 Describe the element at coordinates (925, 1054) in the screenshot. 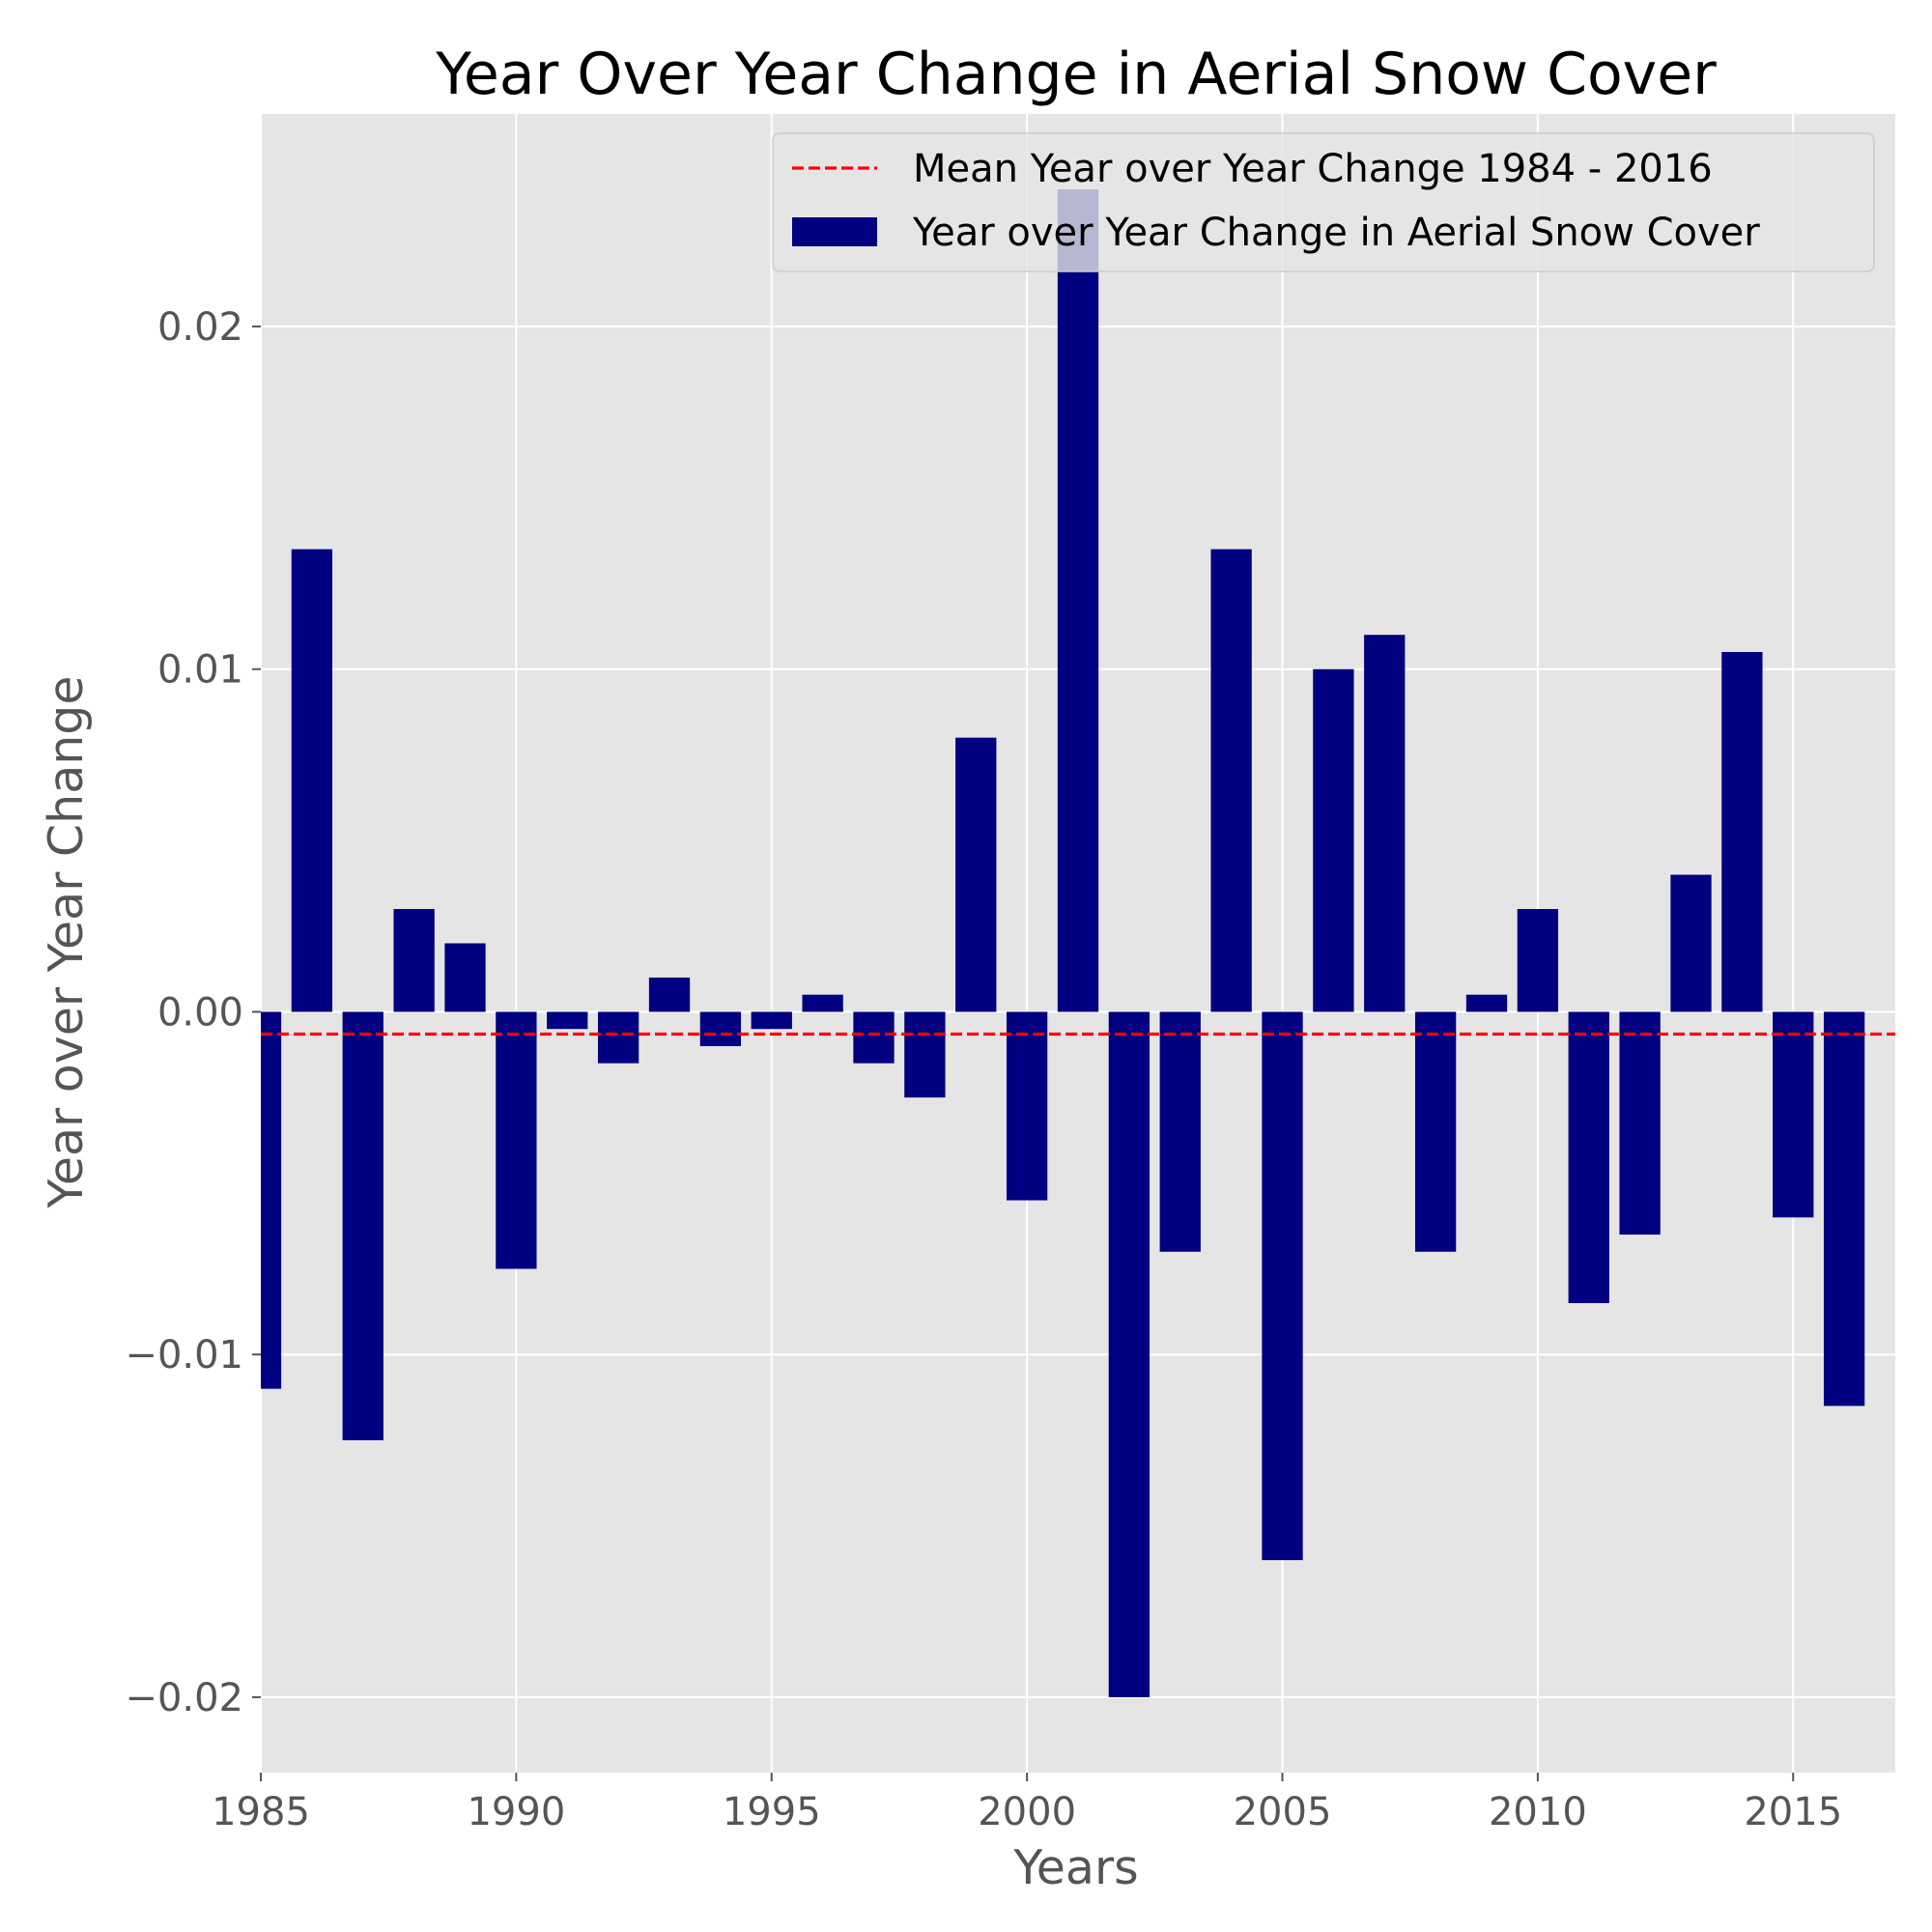

I see `bar-1998` at that location.